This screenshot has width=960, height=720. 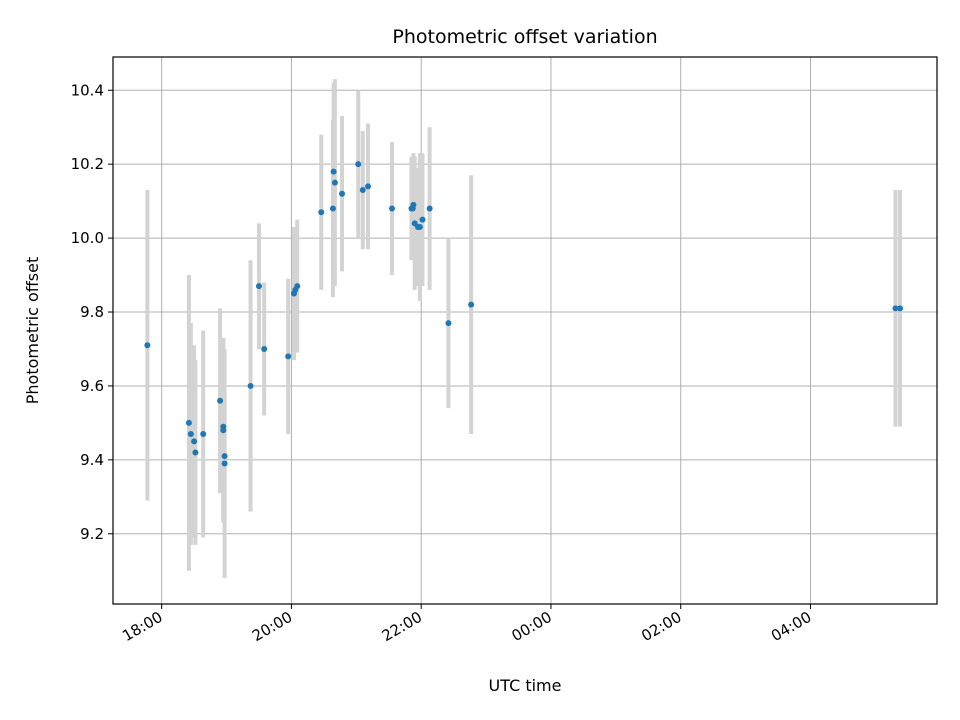 What do you see at coordinates (661, 626) in the screenshot?
I see `x-tick-label: 02:00` at bounding box center [661, 626].